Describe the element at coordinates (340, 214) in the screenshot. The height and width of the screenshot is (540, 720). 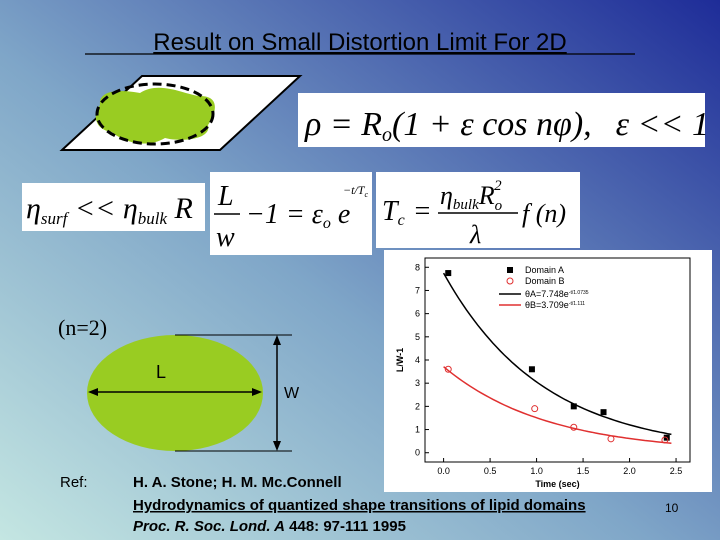
I see `eq-part: e` at that location.